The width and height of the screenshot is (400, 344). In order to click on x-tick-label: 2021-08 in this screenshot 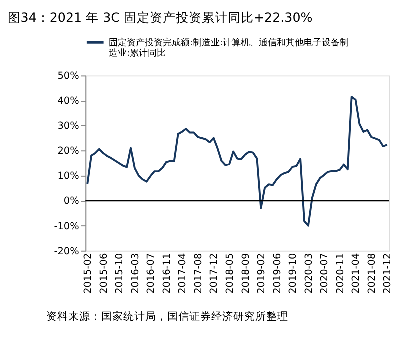, I will do `click(372, 273)`.